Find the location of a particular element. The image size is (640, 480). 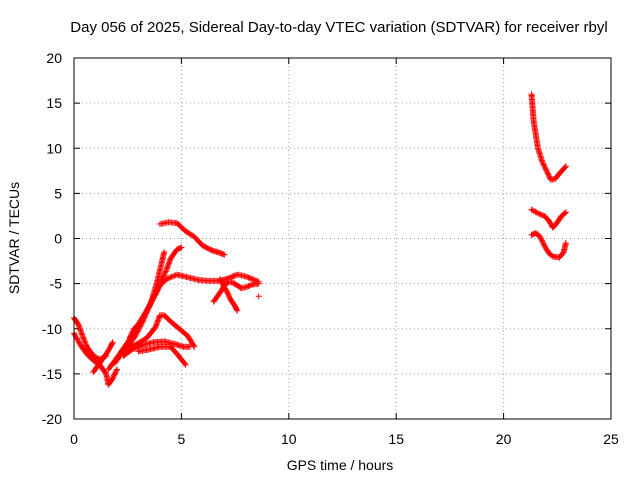

x-tick-label: 5 is located at coordinates (182, 439).